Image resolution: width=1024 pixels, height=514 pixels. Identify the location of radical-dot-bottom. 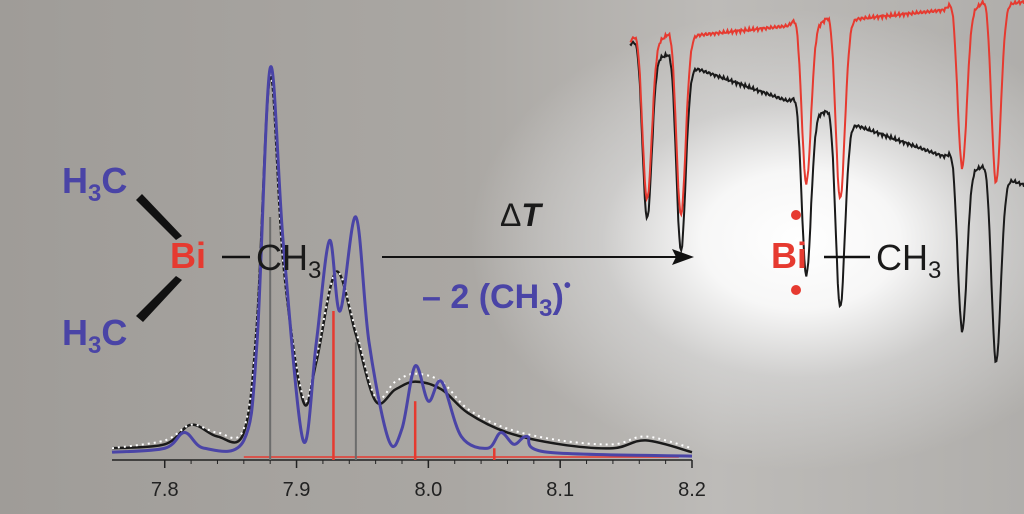
(796, 290).